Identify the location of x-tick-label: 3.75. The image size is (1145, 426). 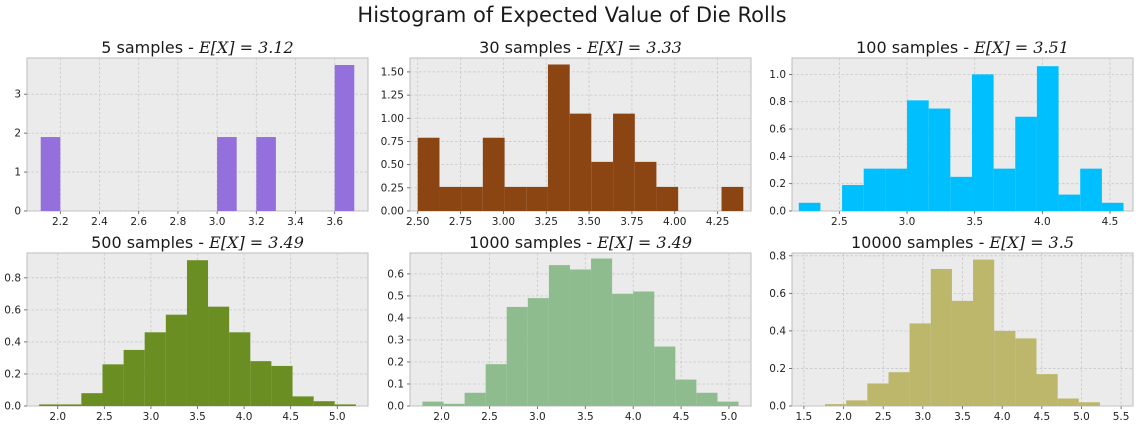
(631, 222).